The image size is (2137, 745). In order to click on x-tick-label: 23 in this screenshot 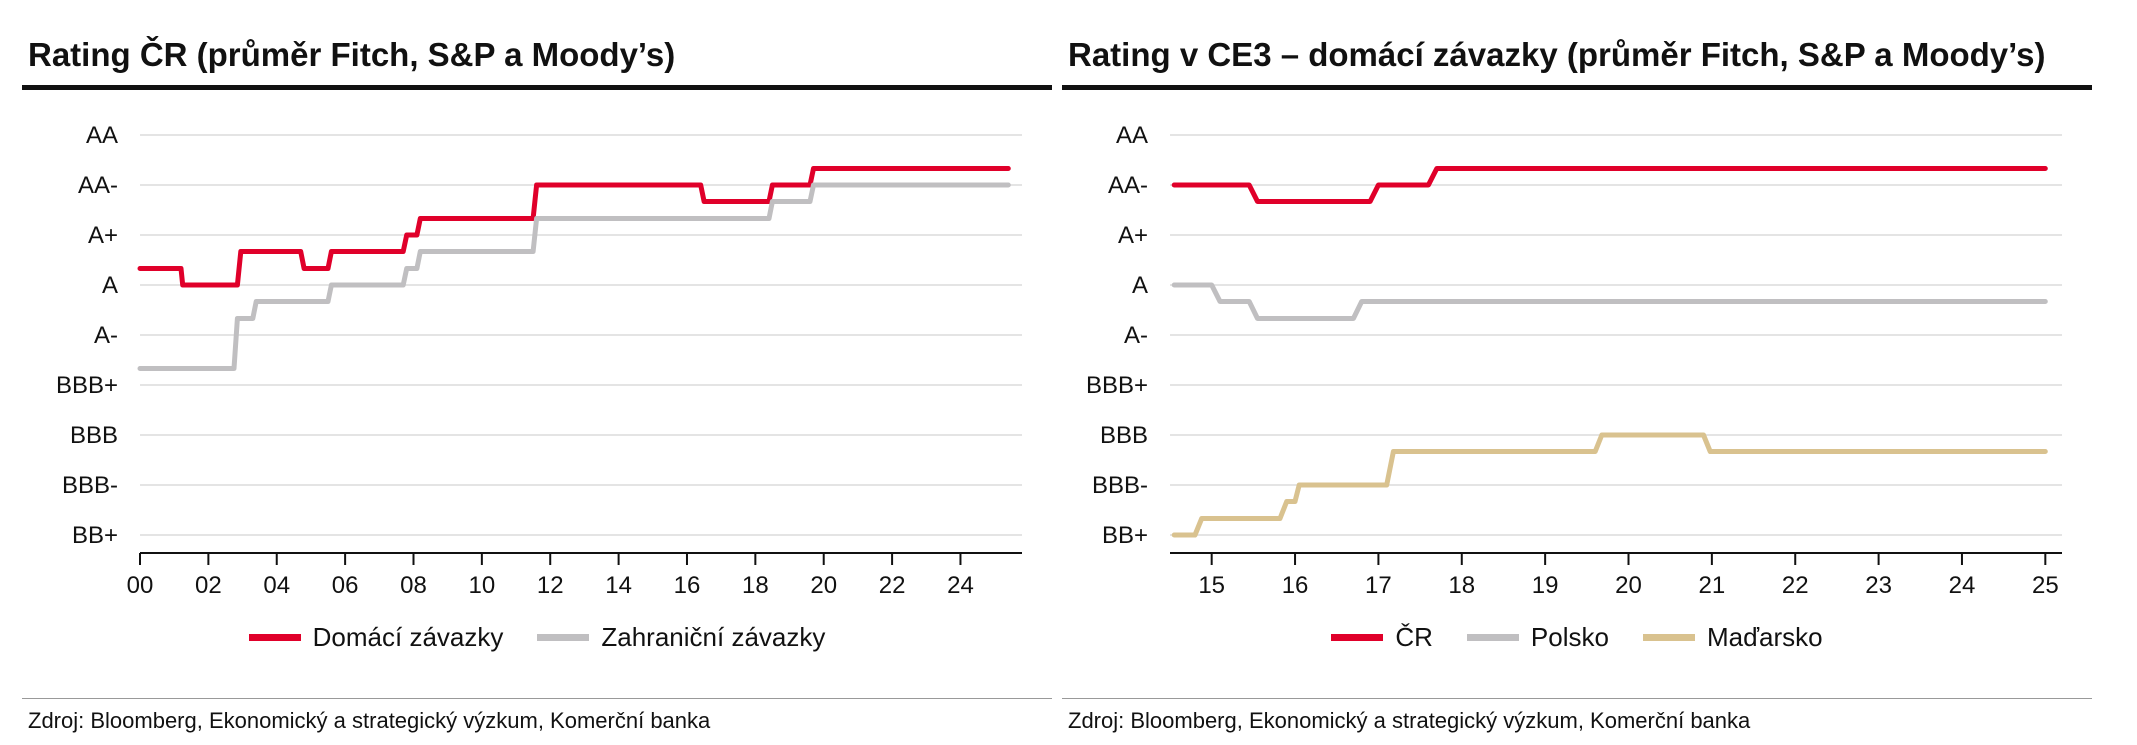, I will do `click(1878, 585)`.